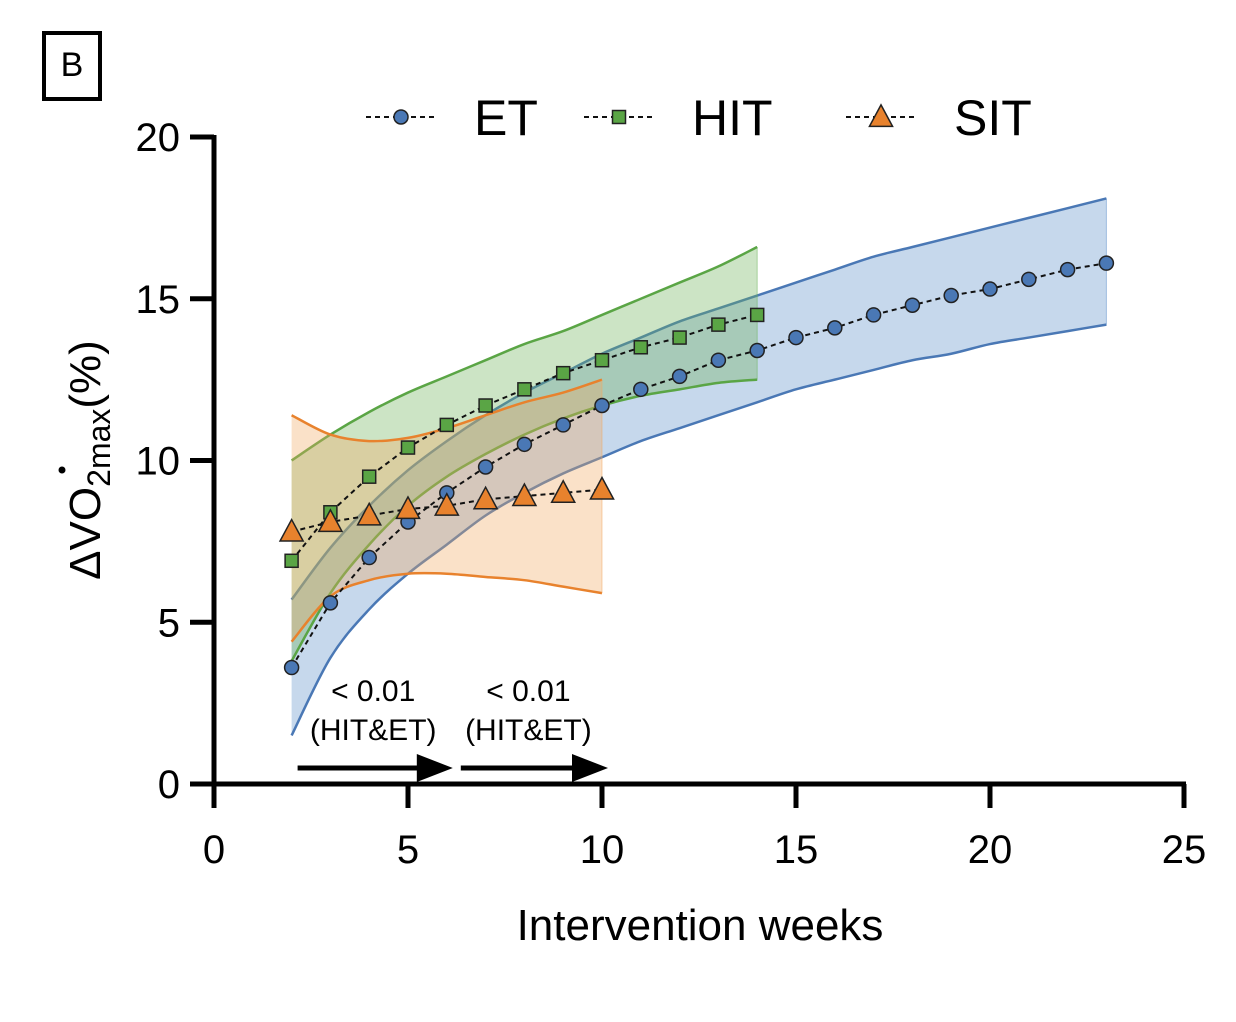 Image resolution: width=1236 pixels, height=1022 pixels. What do you see at coordinates (732, 118) in the screenshot?
I see `legend-hit-label: HIT` at bounding box center [732, 118].